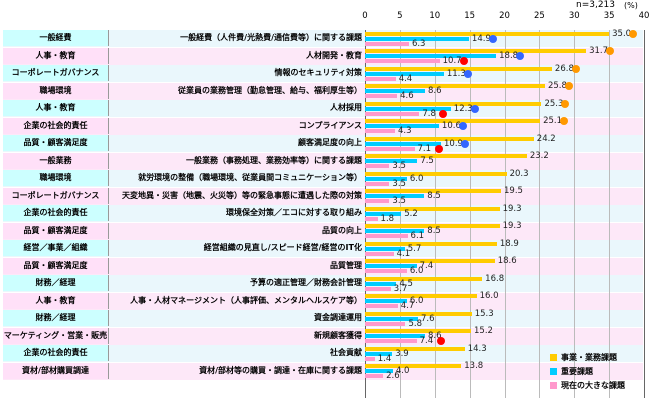  I want to click on legend-label: 重要課題, so click(577, 371).